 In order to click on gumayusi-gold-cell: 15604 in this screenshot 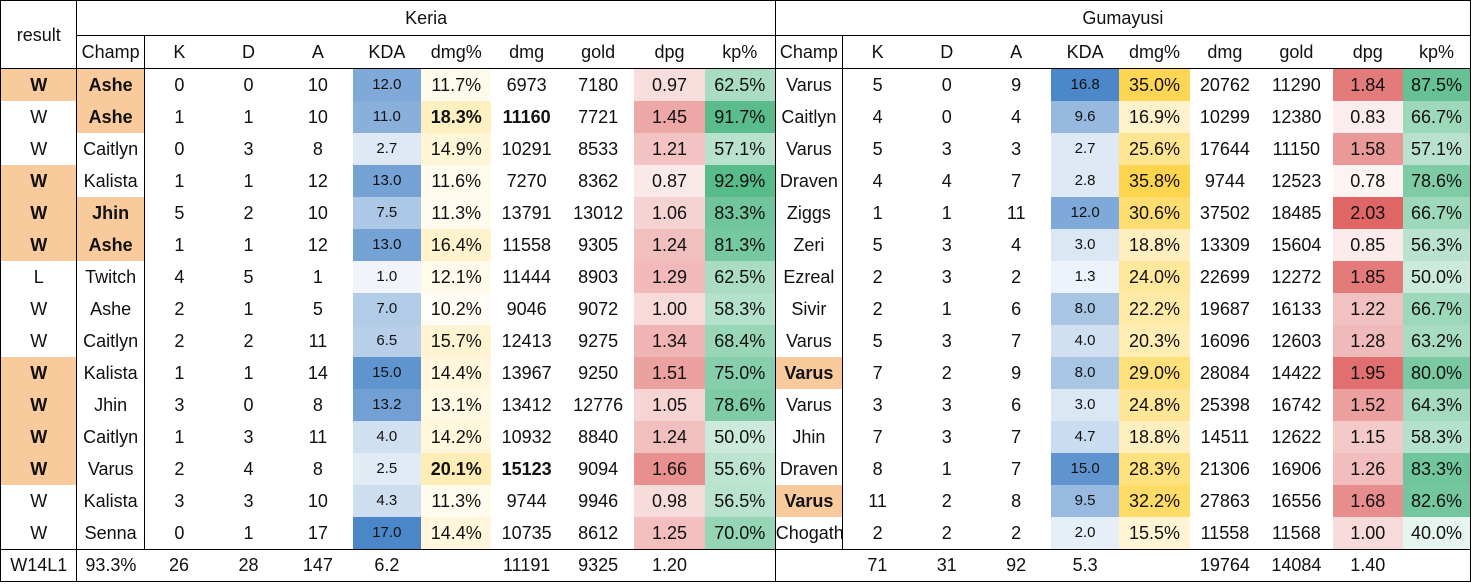, I will do `click(1296, 245)`.